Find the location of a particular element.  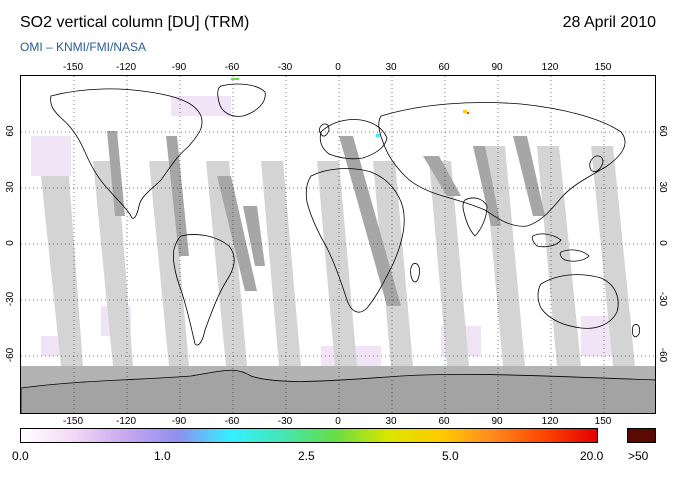

japan-coast is located at coordinates (596, 163).